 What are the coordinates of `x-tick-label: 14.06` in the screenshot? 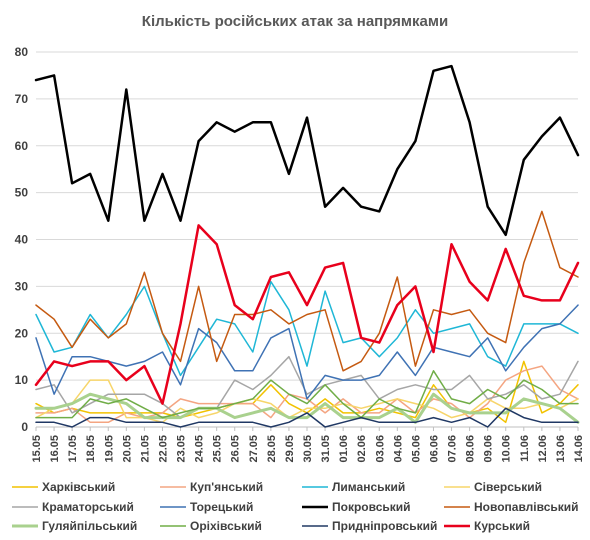 It's located at (579, 449).